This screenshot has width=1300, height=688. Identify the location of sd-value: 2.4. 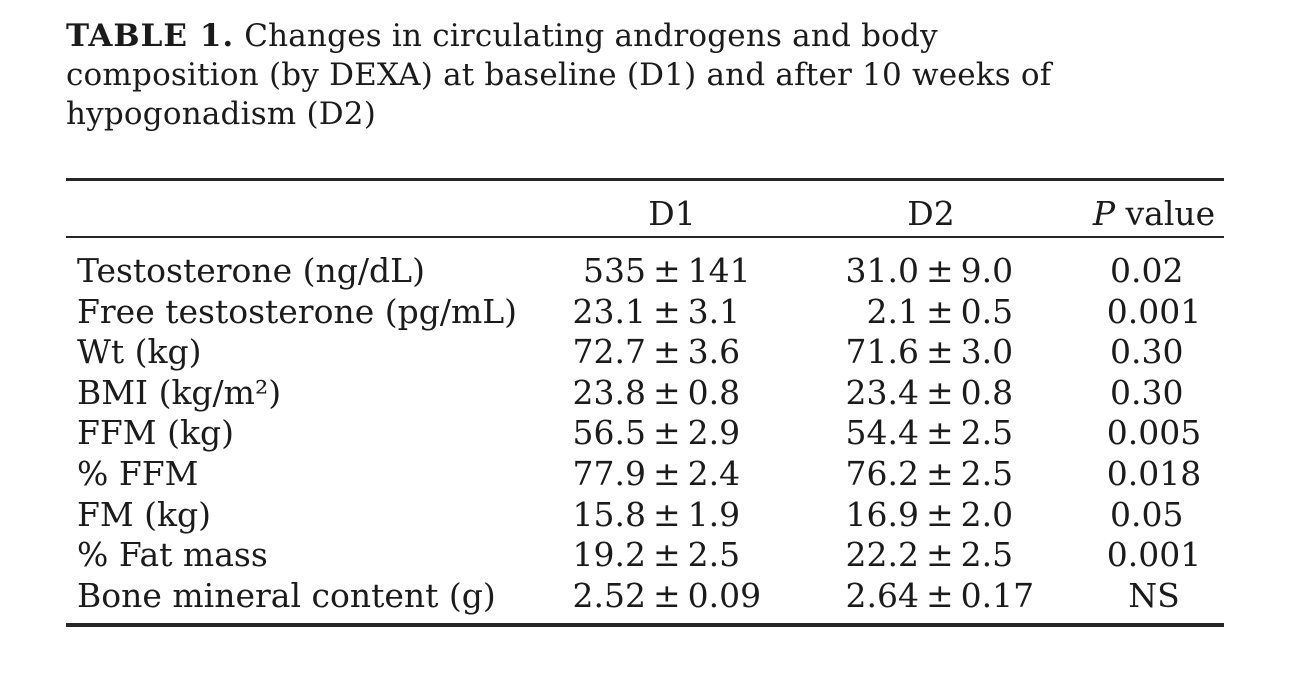
(714, 473).